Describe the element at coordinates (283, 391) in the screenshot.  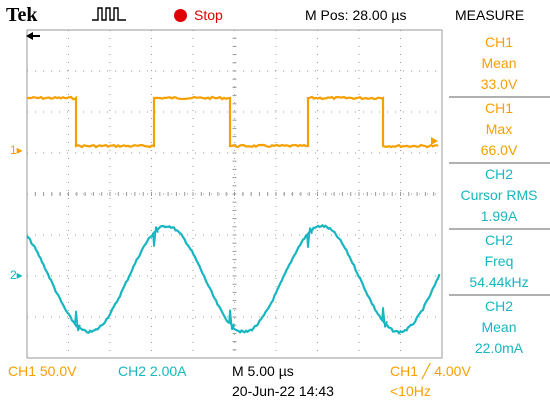
I see `date-time: 20-Jun-22 14:43` at that location.